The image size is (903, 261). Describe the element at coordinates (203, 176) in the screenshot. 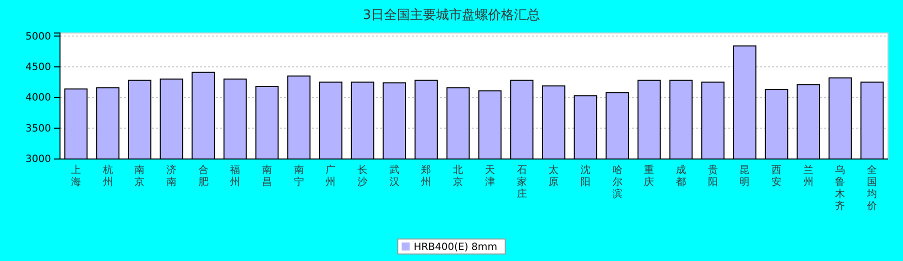

I see `x-tick-label: 合肥` at that location.